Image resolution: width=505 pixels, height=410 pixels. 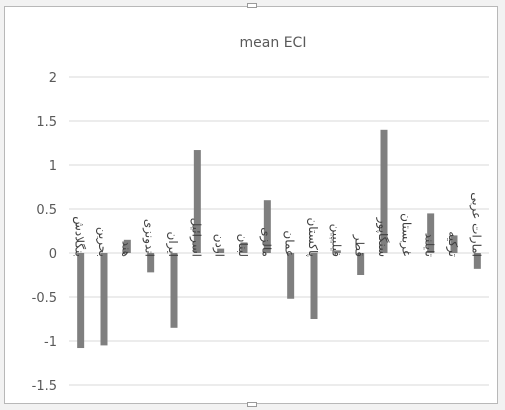 I want to click on chart-title: mean ECI, so click(x=273, y=43).